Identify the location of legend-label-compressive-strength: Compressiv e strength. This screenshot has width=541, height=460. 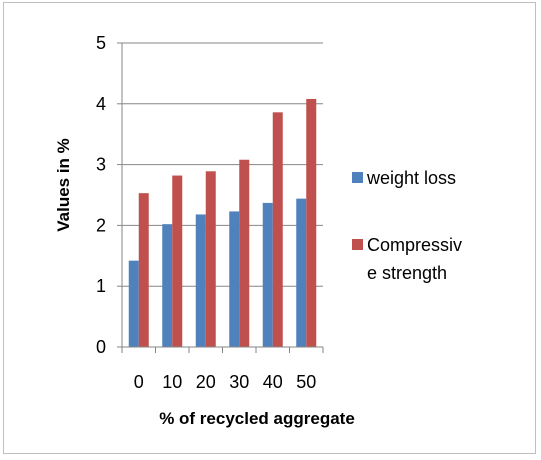
(414, 259).